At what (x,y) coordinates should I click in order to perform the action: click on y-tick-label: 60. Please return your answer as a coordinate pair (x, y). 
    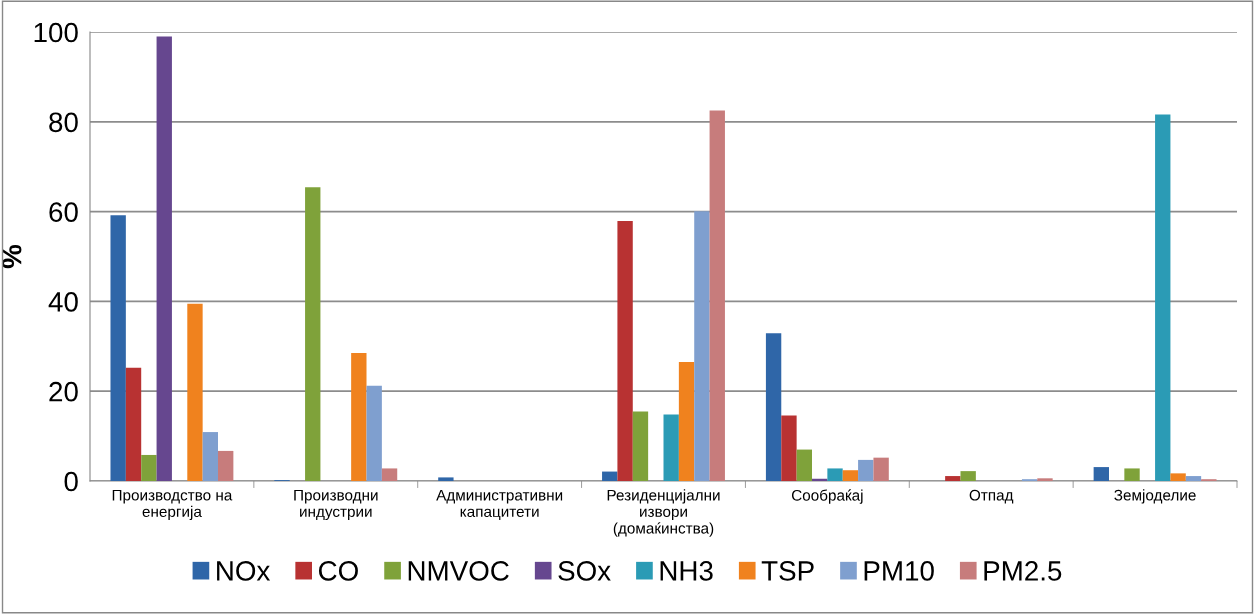
    Looking at the image, I should click on (63, 212).